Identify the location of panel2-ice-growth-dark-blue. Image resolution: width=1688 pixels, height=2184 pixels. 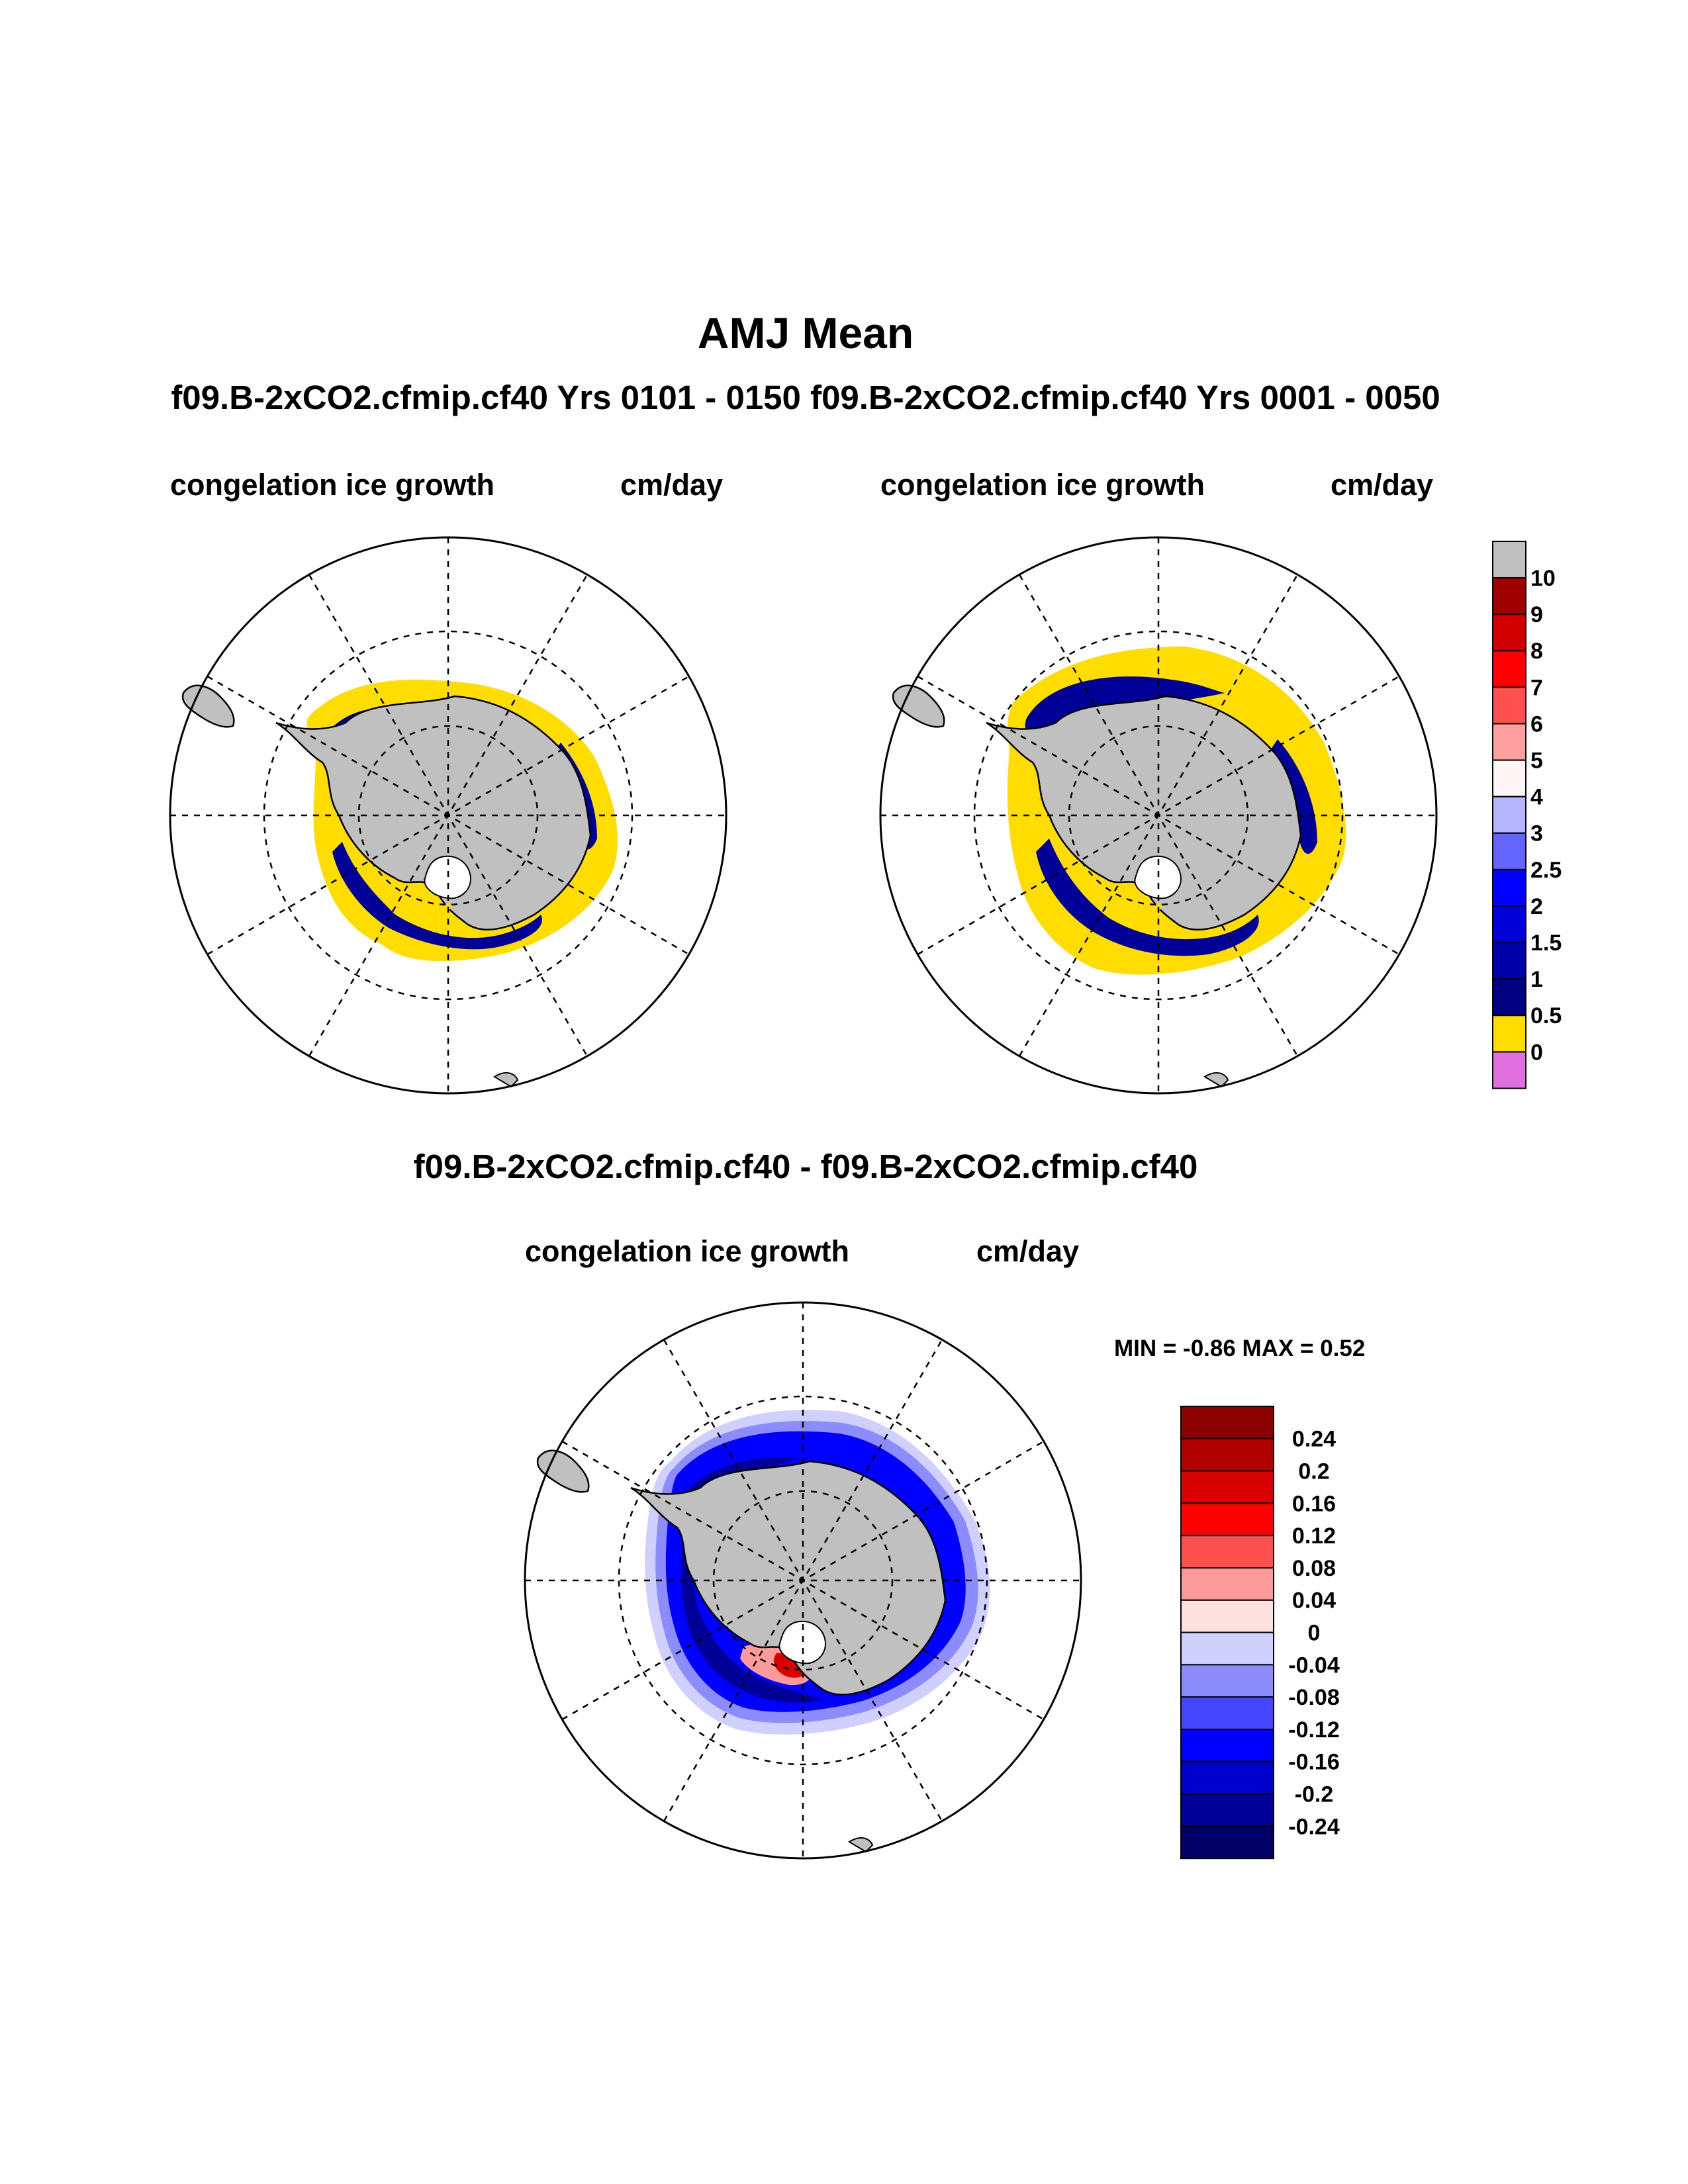
(1171, 816).